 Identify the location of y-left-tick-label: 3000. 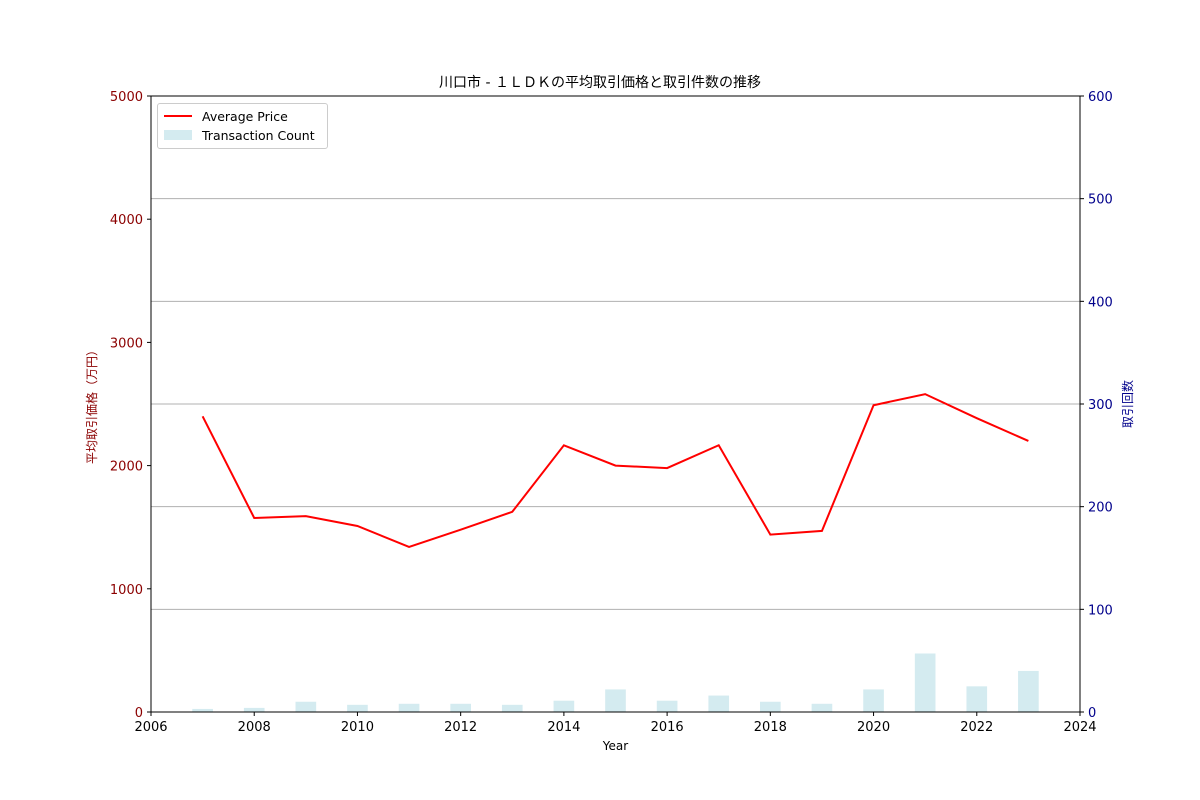
(126, 343).